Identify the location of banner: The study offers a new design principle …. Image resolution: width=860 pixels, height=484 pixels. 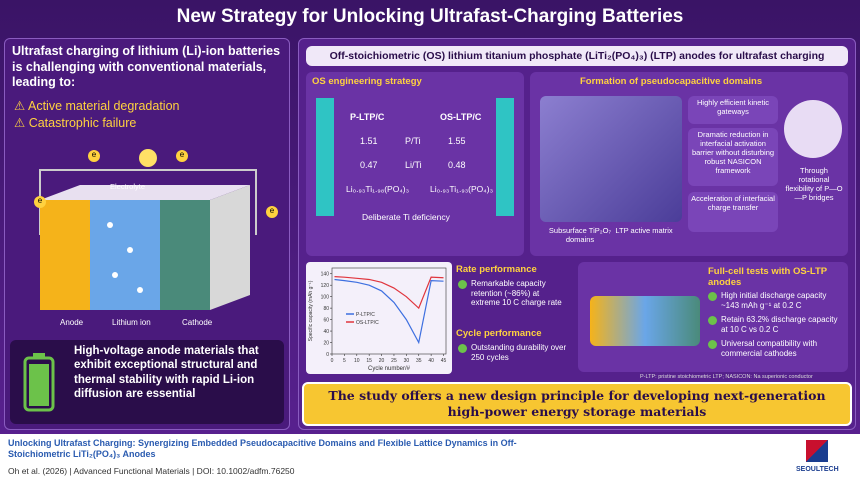
(577, 404).